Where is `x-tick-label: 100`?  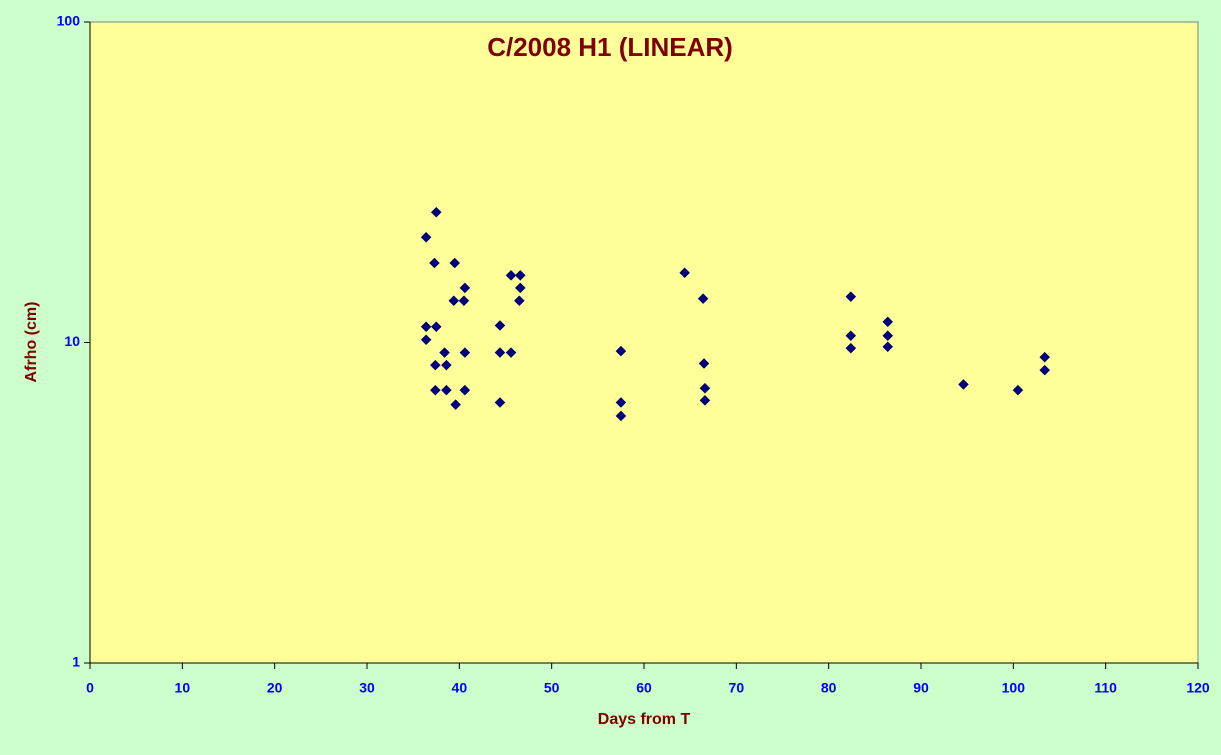 x-tick-label: 100 is located at coordinates (1014, 688).